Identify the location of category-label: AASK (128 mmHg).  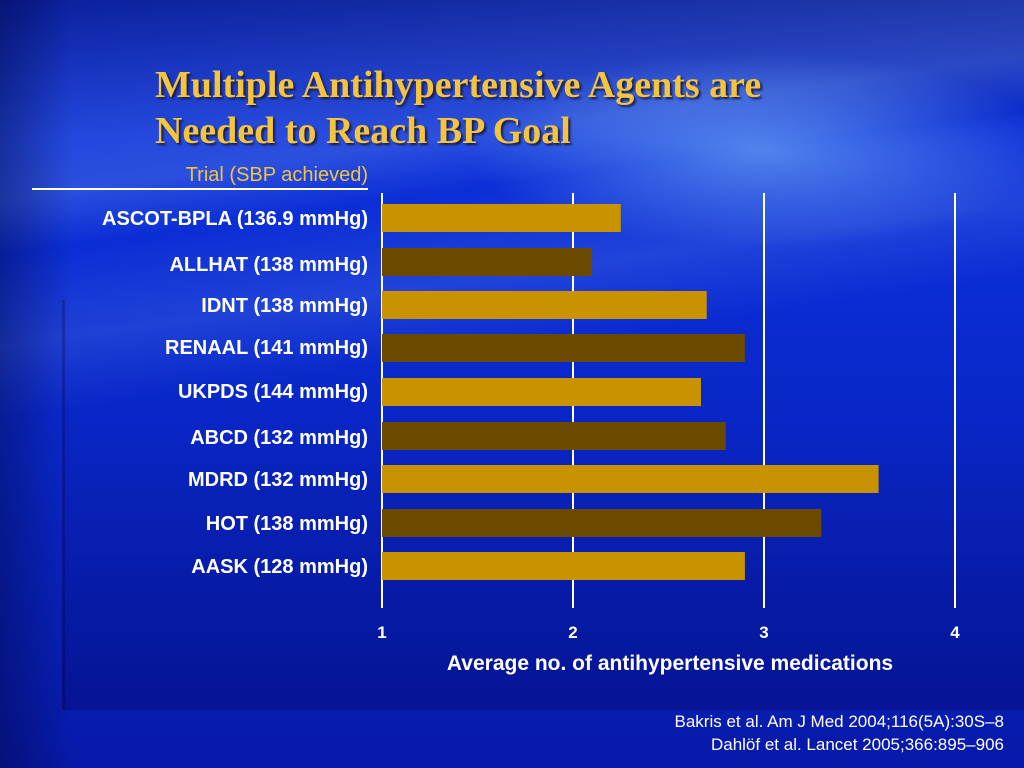
(279, 567).